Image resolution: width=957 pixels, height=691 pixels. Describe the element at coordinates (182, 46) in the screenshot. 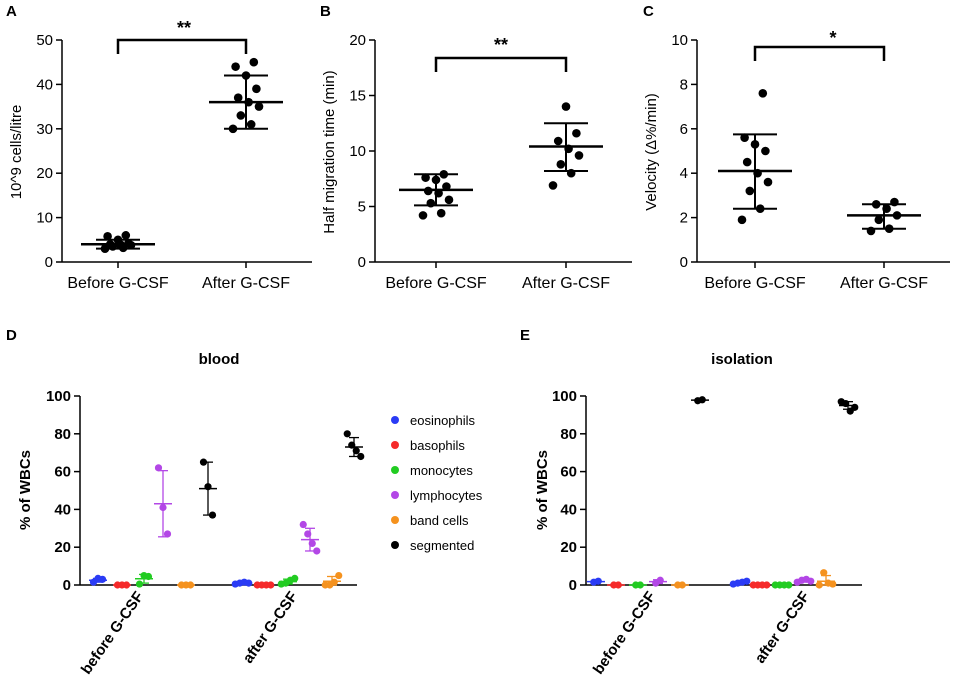

I see `panel-a-significance-bracket` at that location.